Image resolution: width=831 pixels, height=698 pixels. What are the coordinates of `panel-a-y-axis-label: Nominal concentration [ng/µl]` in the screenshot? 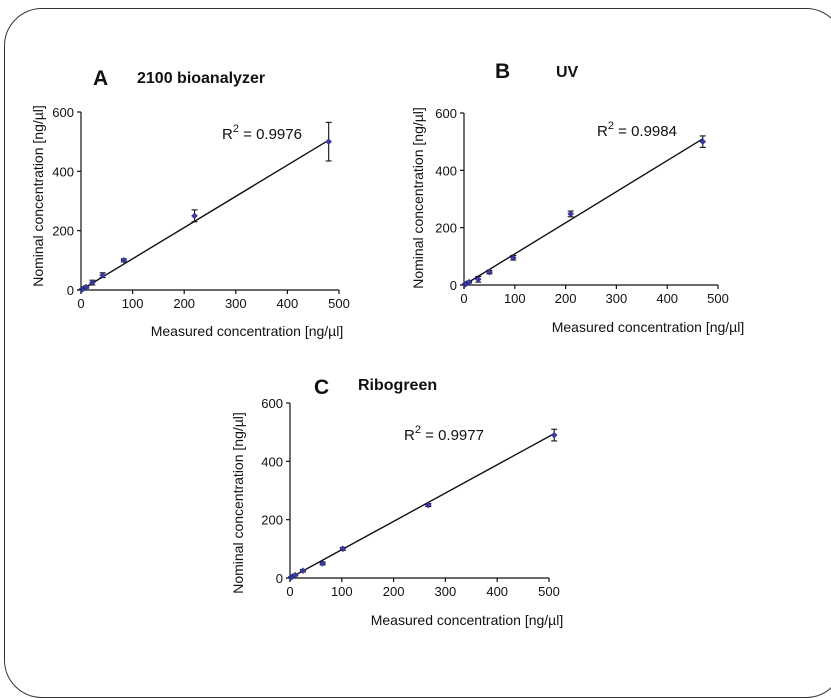 It's located at (38, 196).